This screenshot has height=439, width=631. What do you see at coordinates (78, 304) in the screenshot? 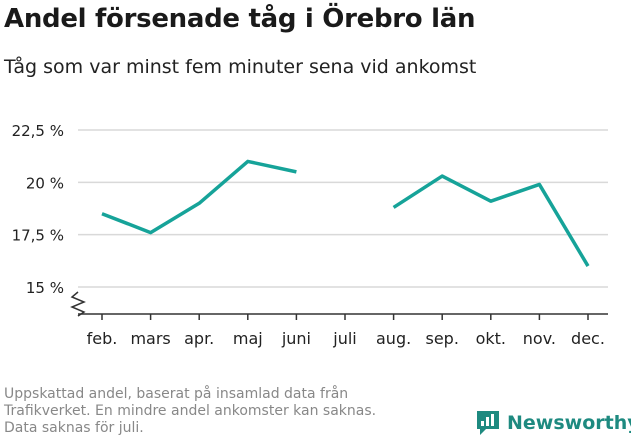
I see `axis-break-icon` at bounding box center [78, 304].